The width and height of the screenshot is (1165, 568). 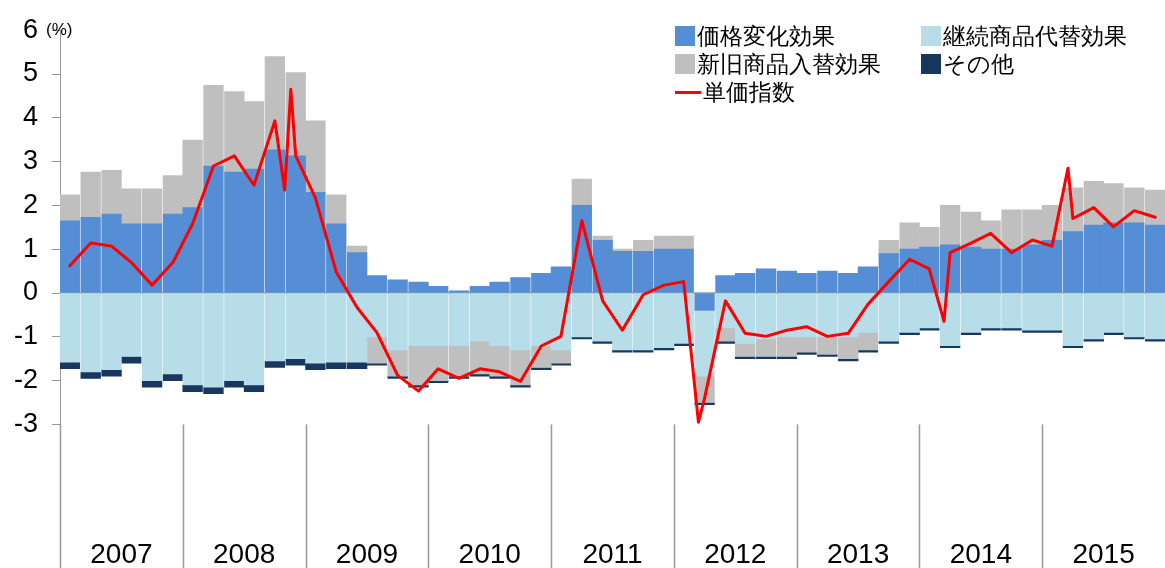 What do you see at coordinates (26, 335) in the screenshot?
I see `y-tick-label: -1` at bounding box center [26, 335].